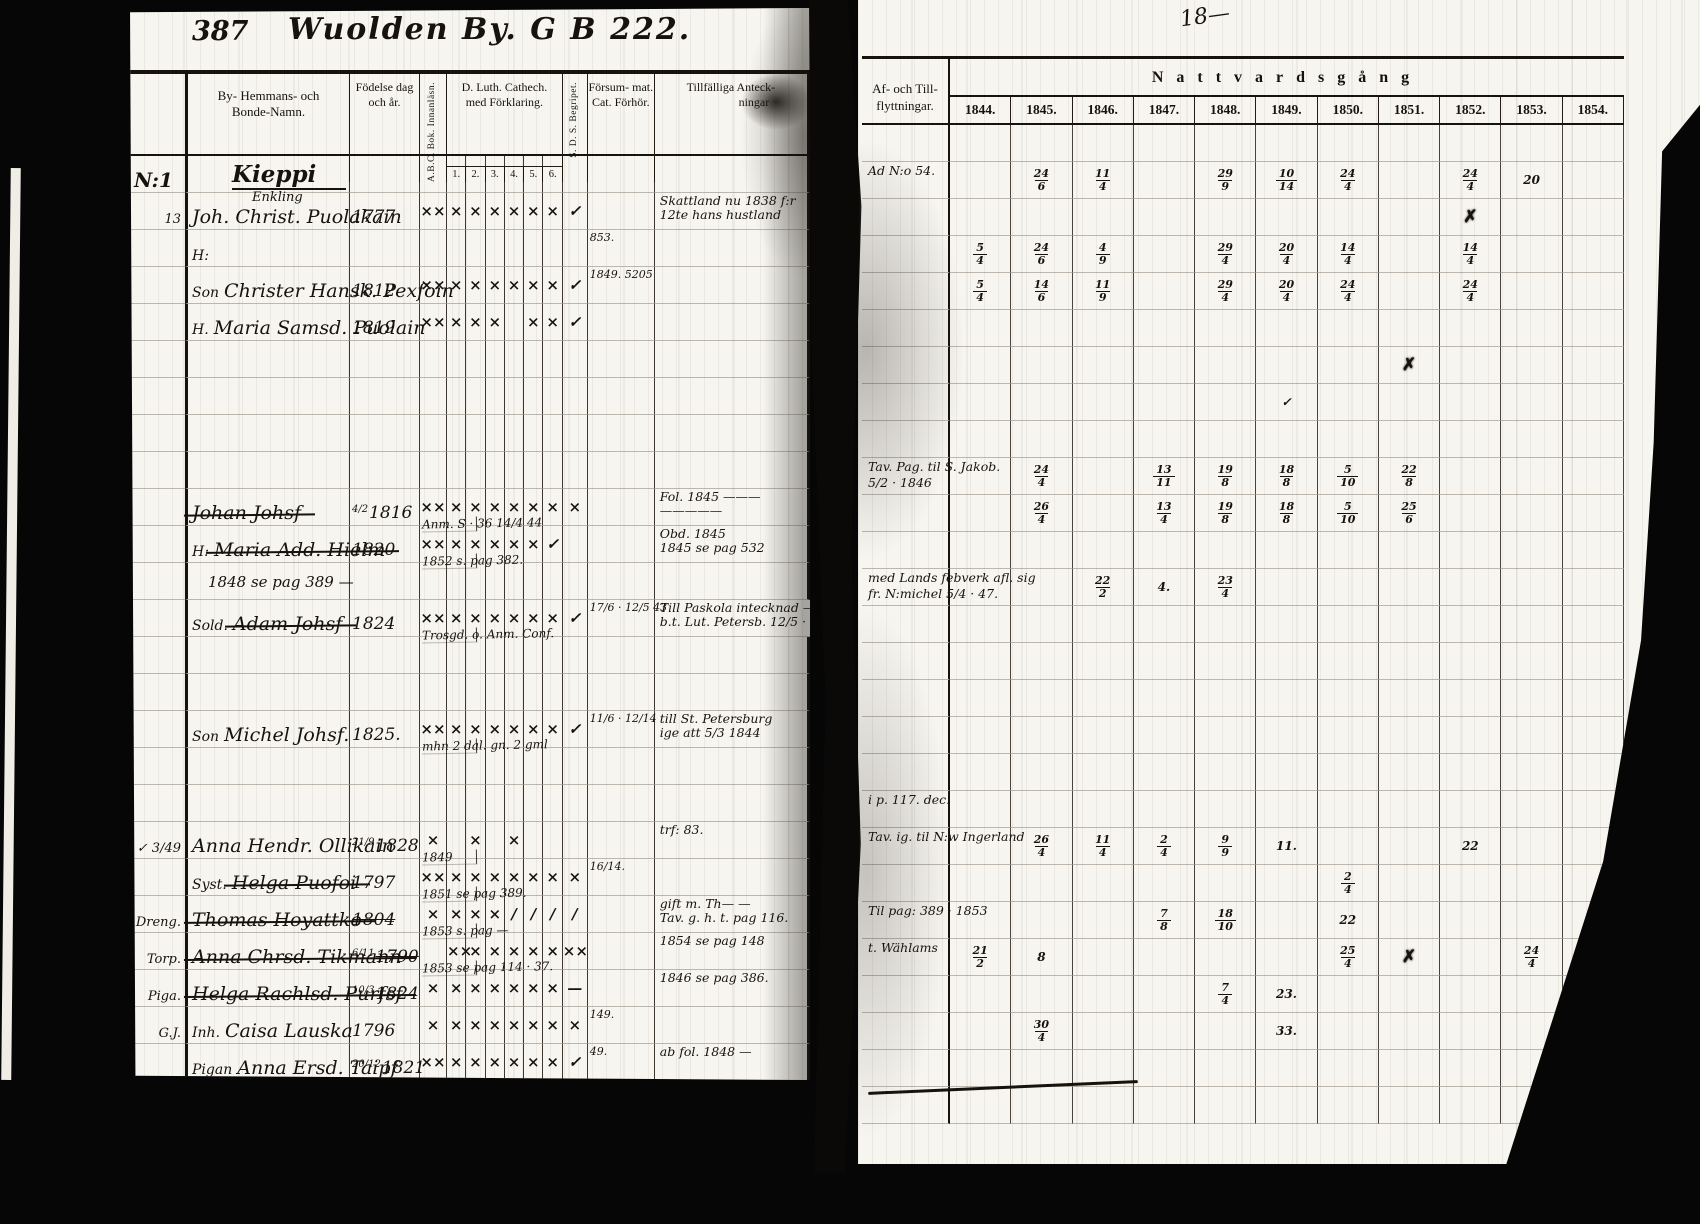 The image size is (1700, 1224). What do you see at coordinates (376, 735) in the screenshot?
I see `birth-year: 1825.` at bounding box center [376, 735].